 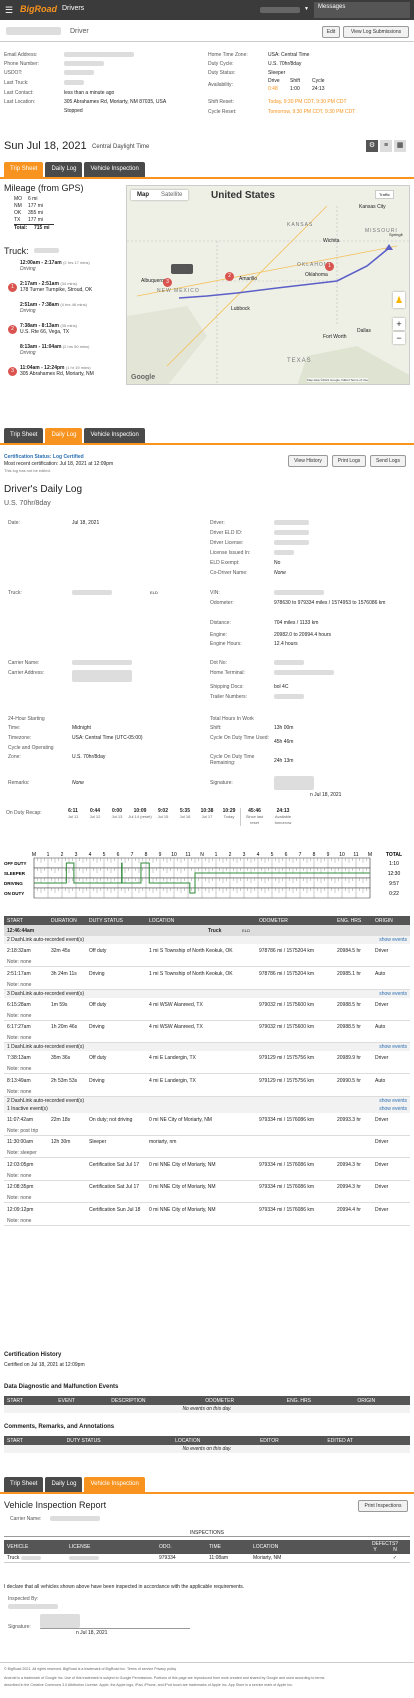 I want to click on license-value, so click(x=84, y=1557).